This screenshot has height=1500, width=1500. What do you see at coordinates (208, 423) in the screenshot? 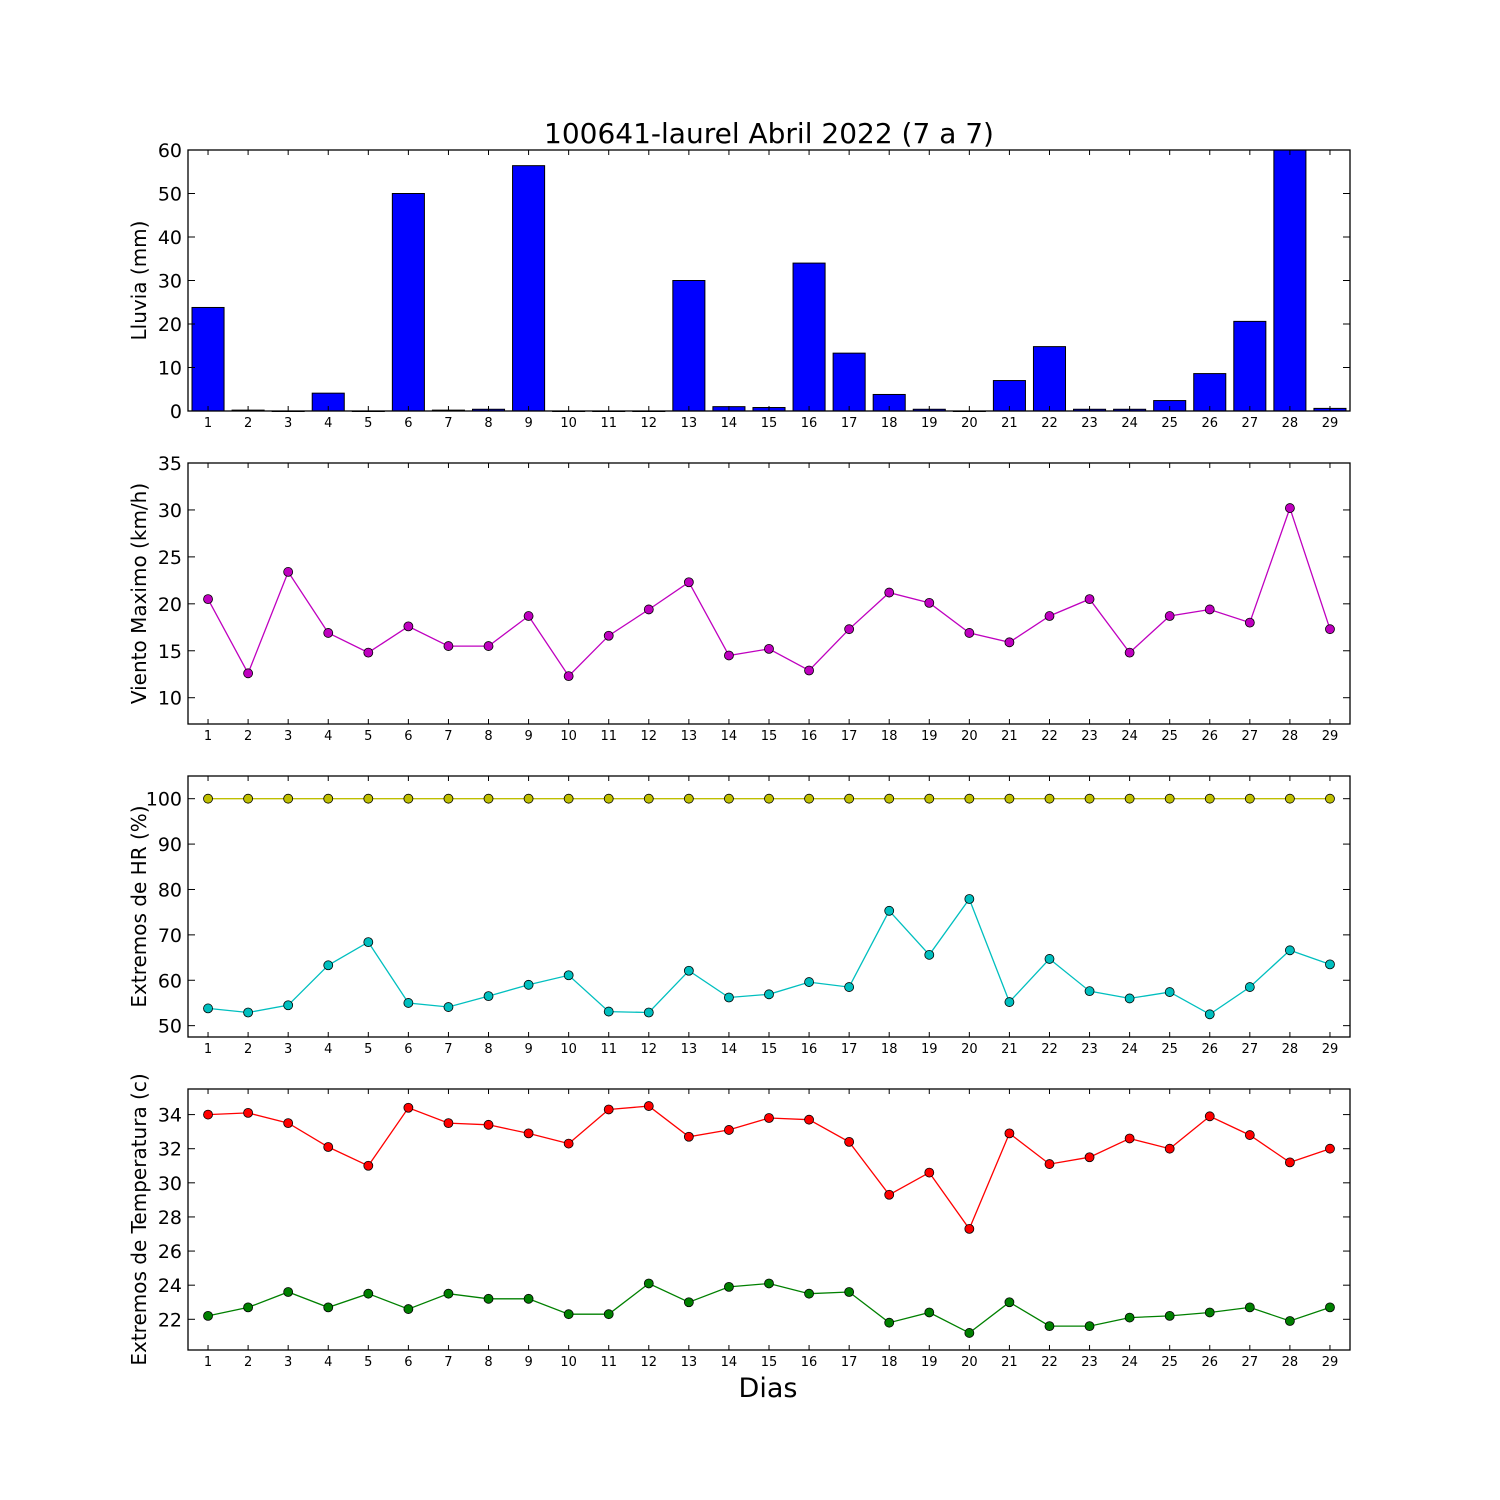
I see `x-tick-label: 1` at bounding box center [208, 423].